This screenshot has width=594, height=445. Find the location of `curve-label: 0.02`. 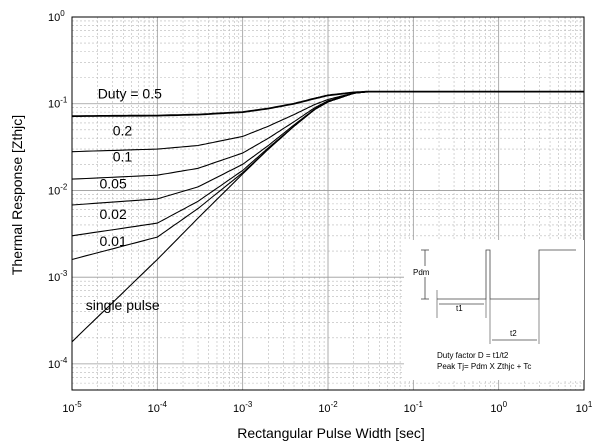

curve-label: 0.02 is located at coordinates (112, 214).